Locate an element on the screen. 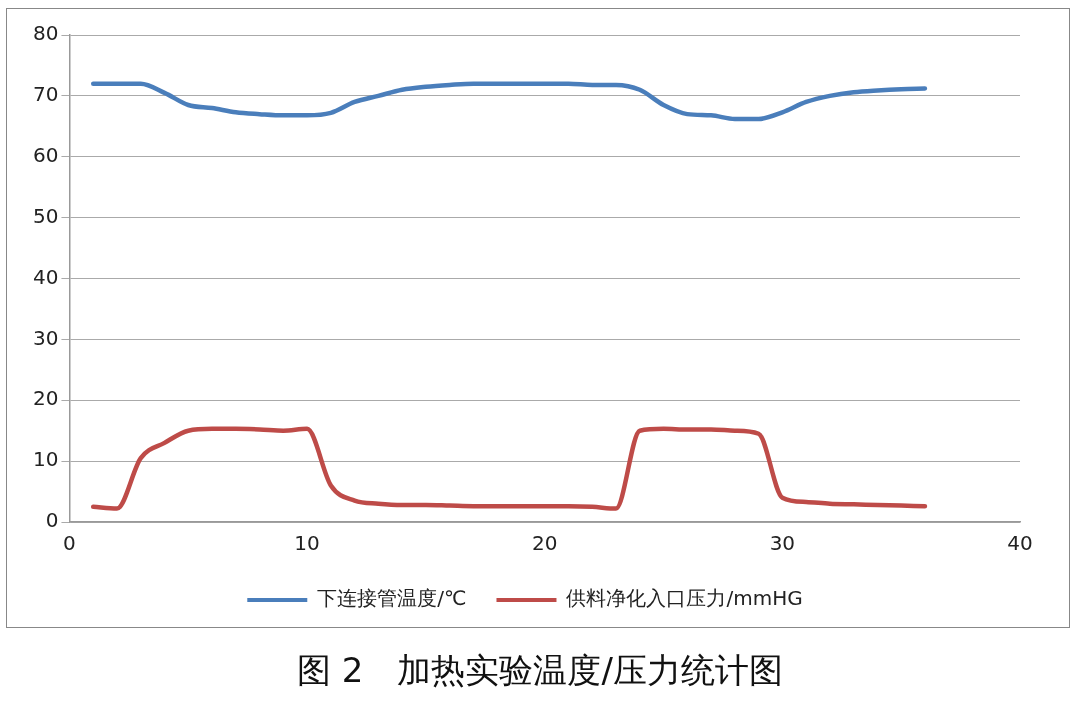  legend-label: 供料净化入口压力/mmHG is located at coordinates (684, 598).